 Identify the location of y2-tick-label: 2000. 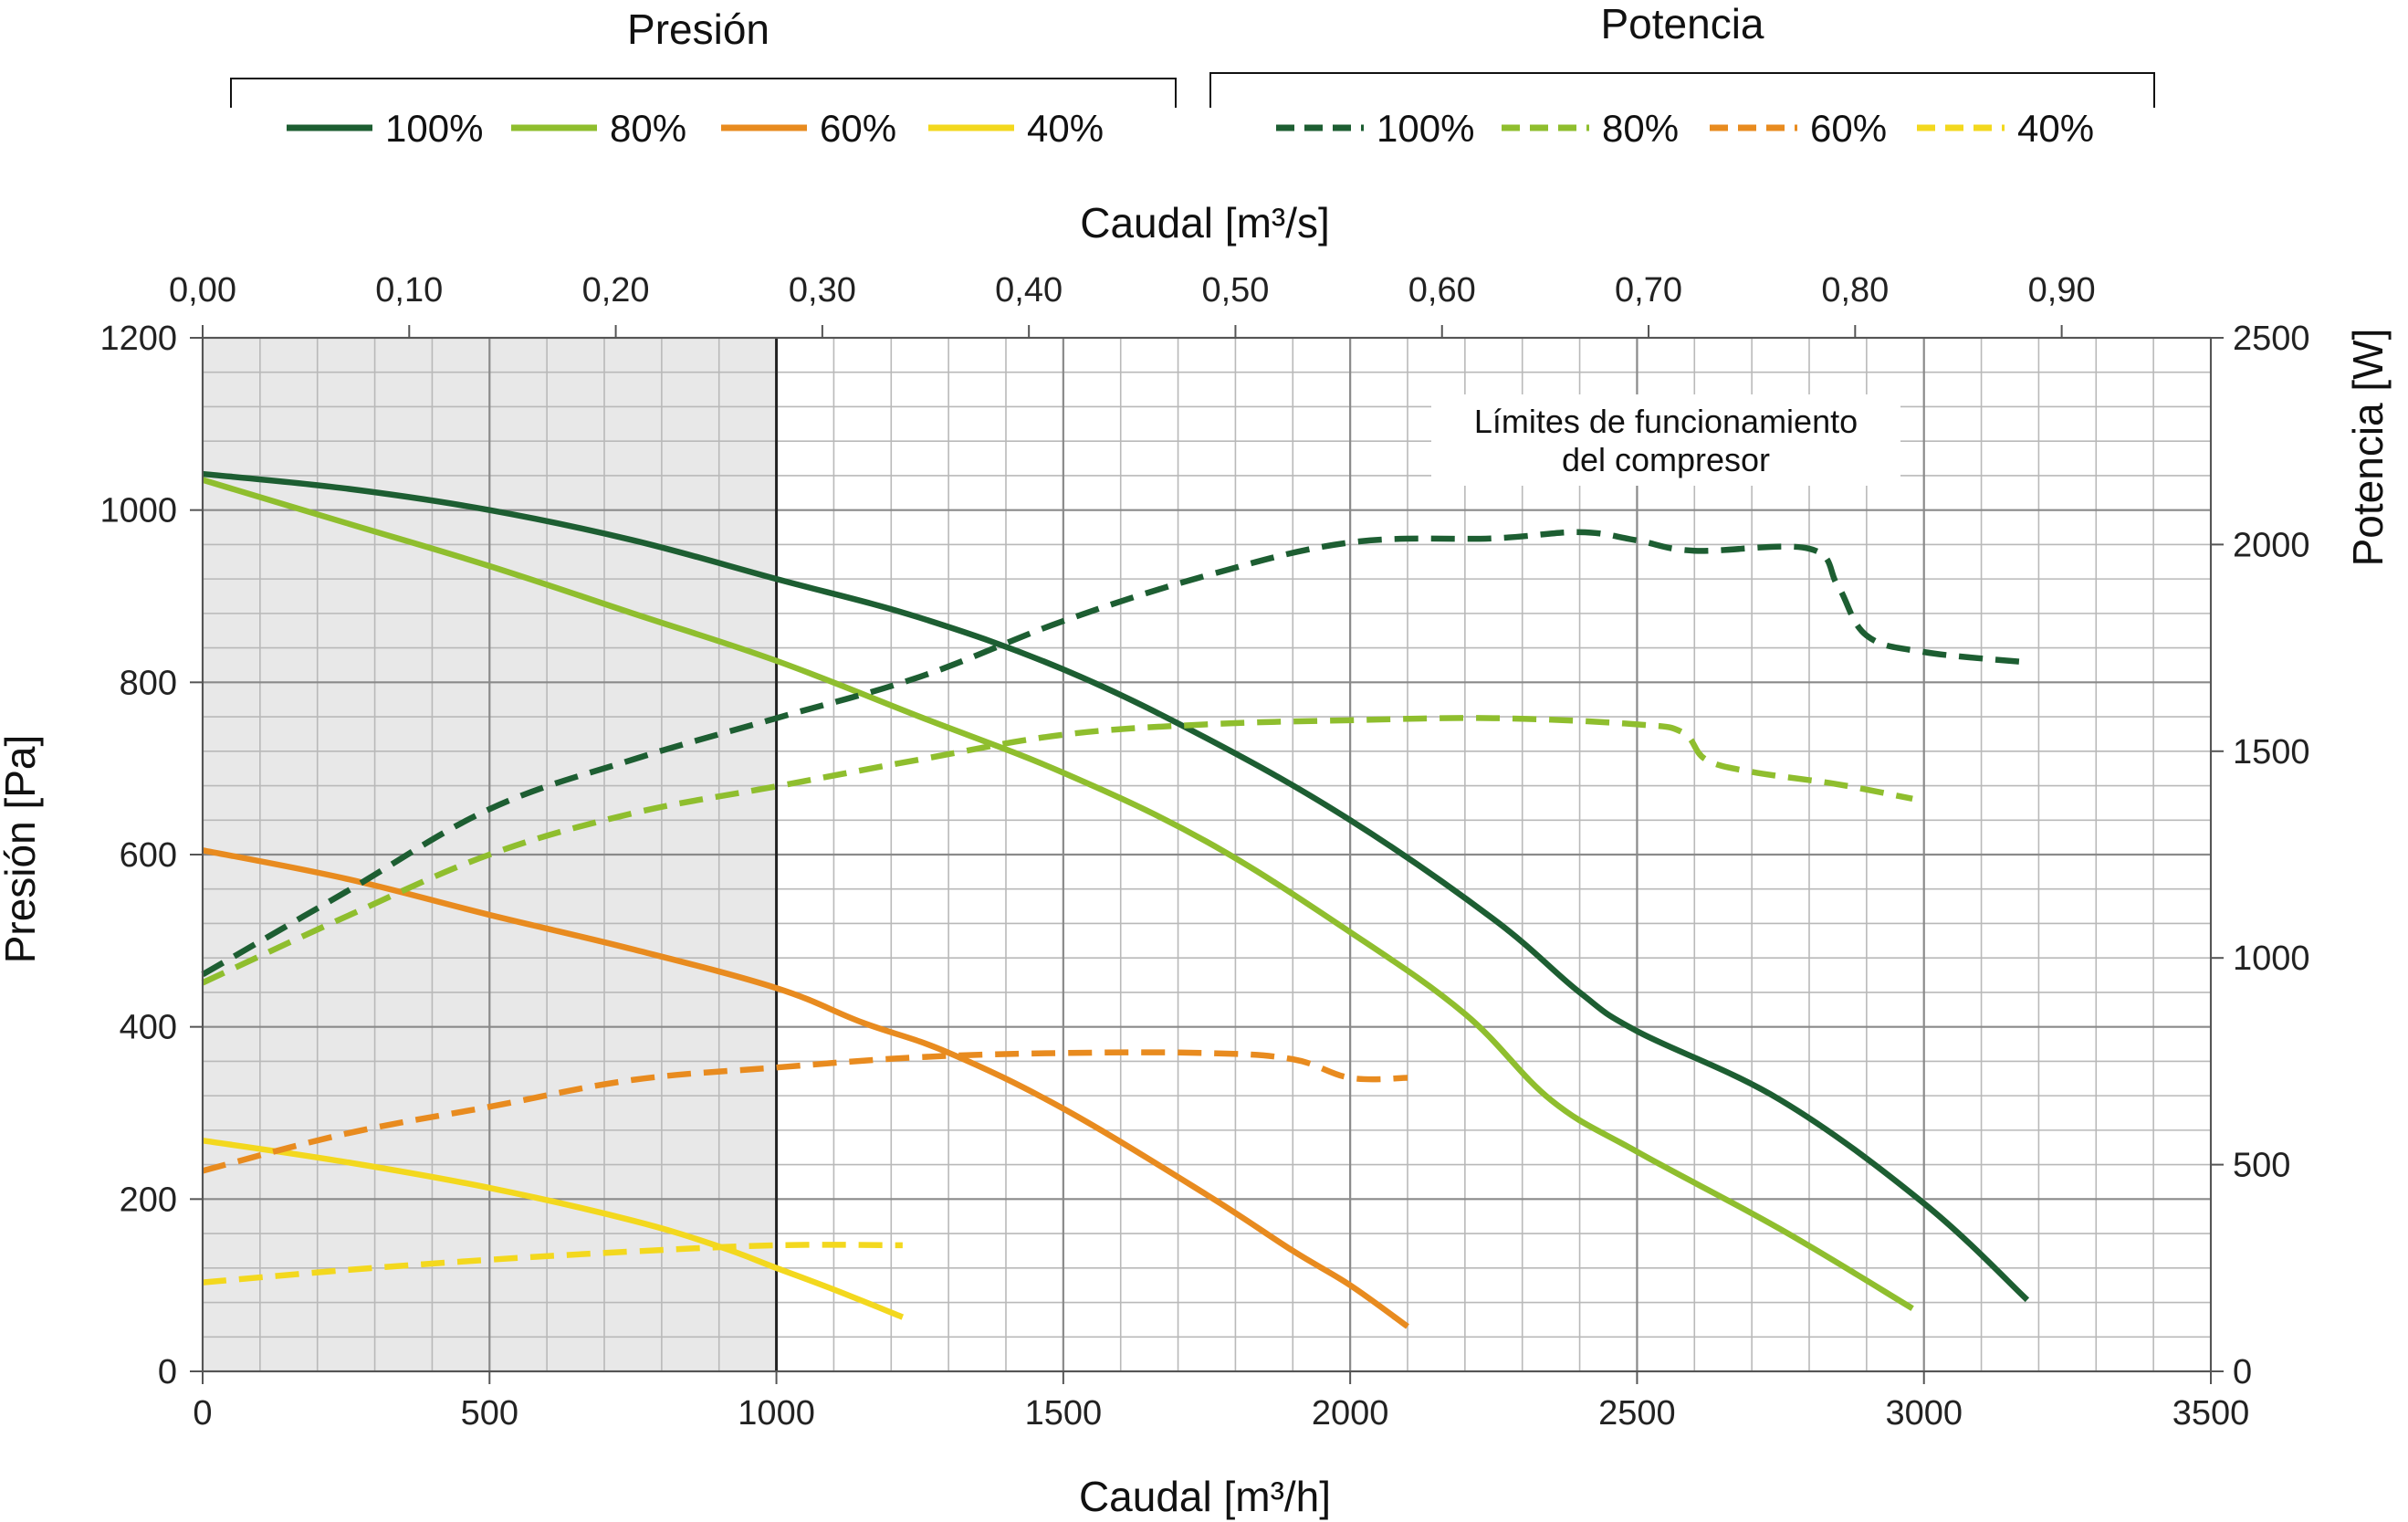
(2272, 545).